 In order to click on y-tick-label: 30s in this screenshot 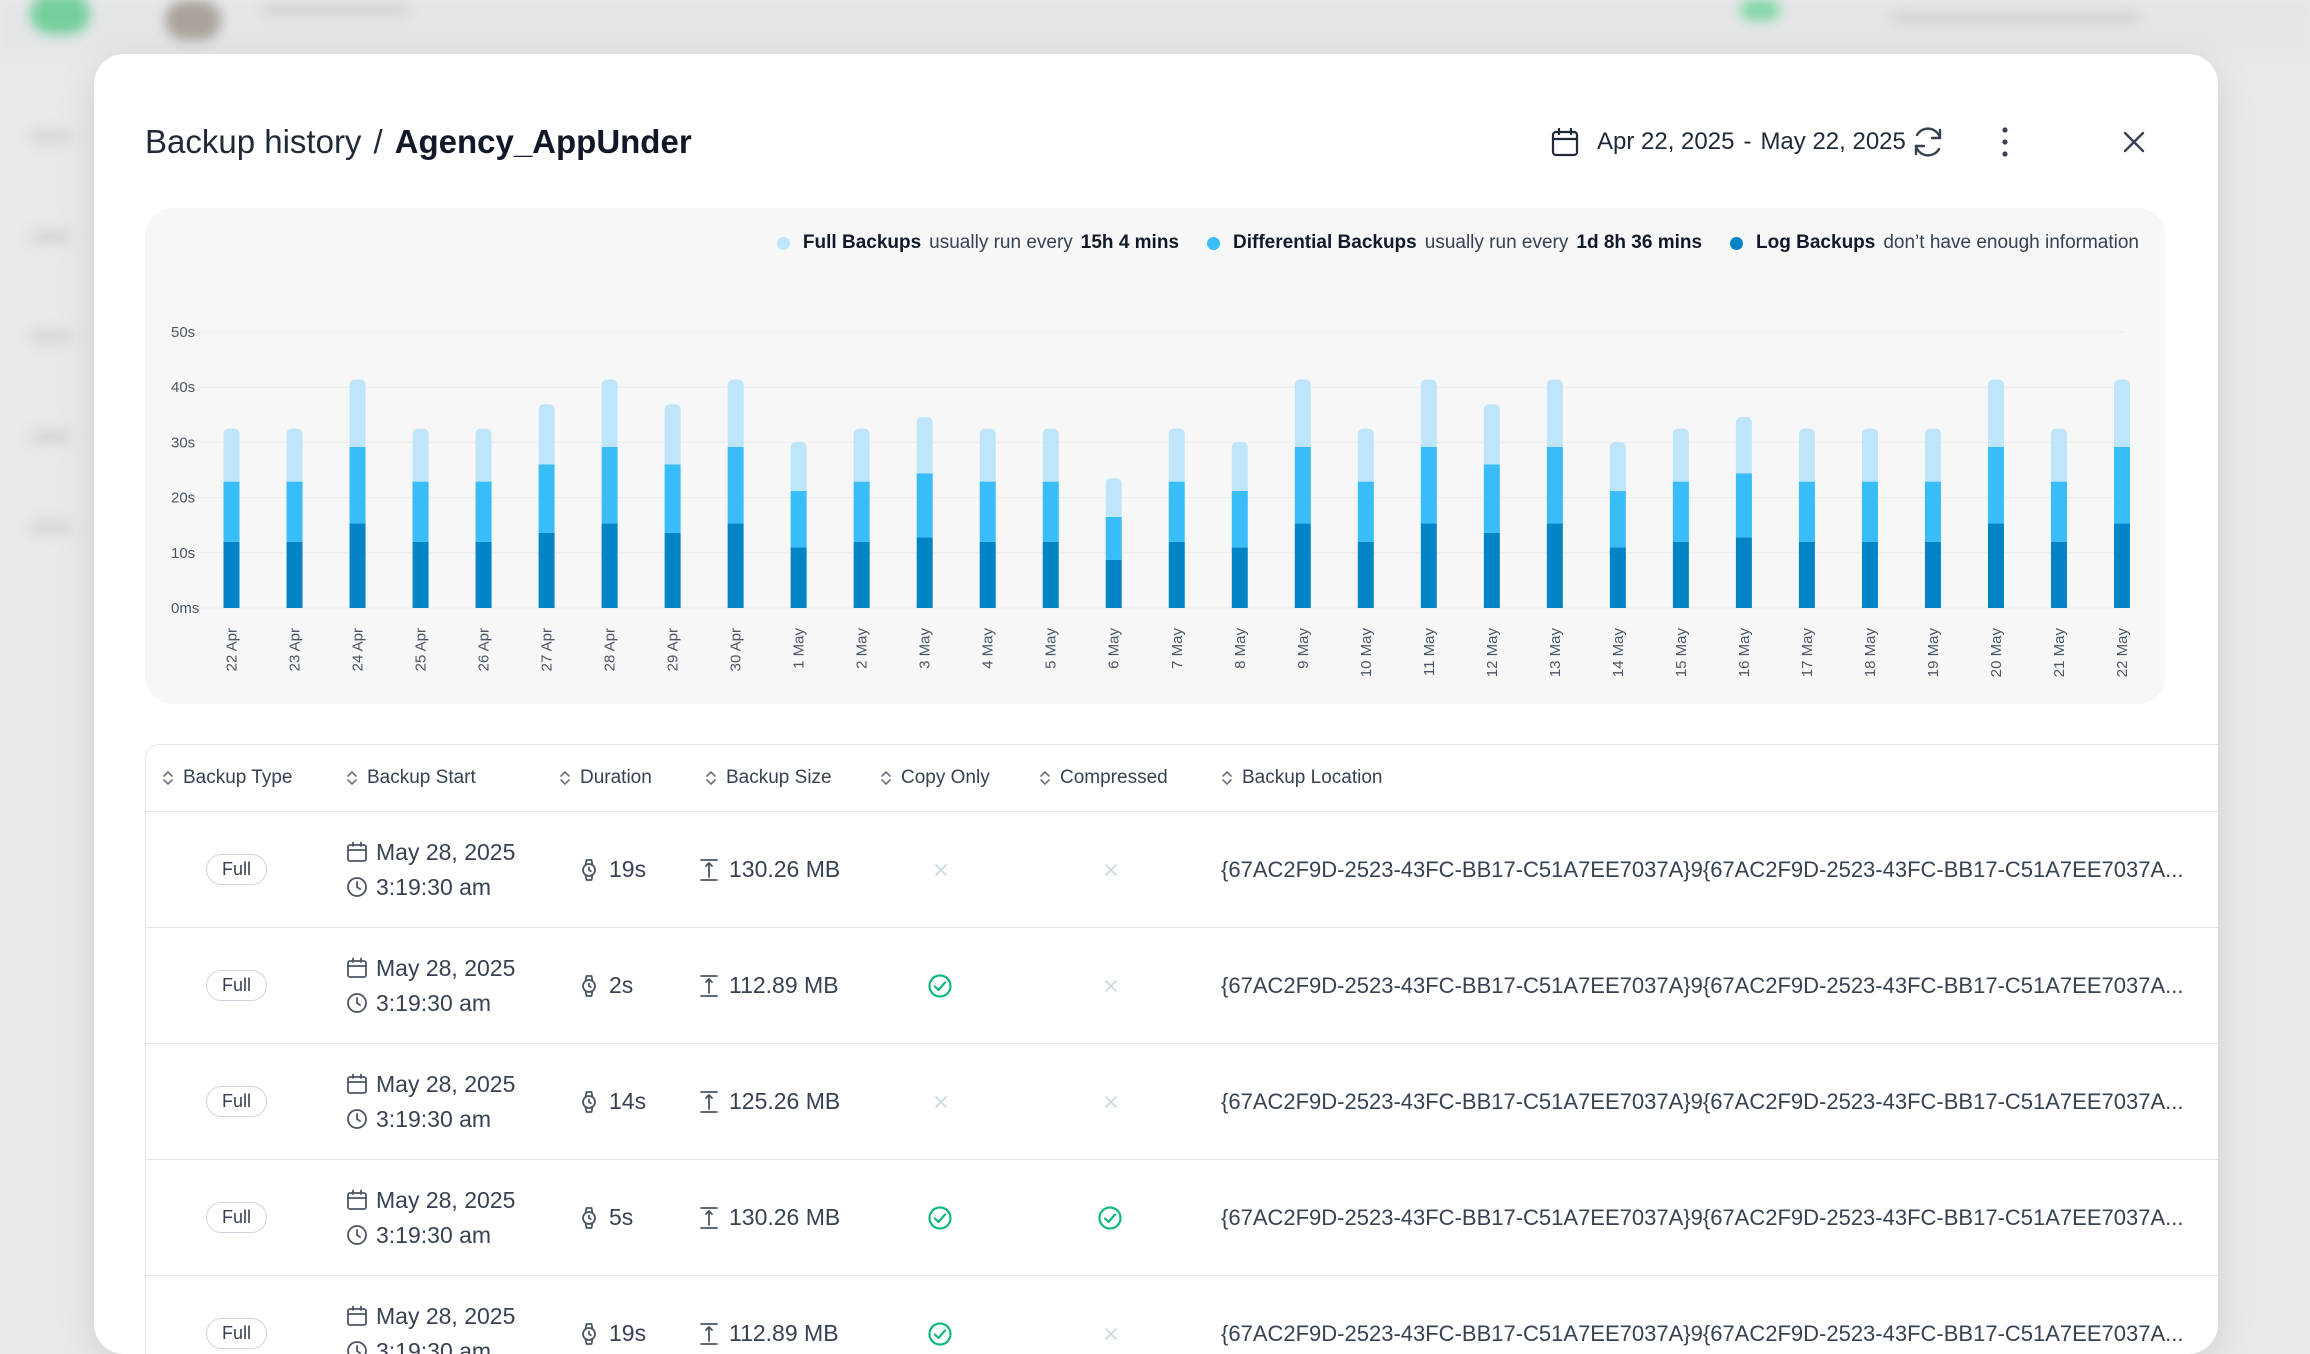, I will do `click(183, 442)`.